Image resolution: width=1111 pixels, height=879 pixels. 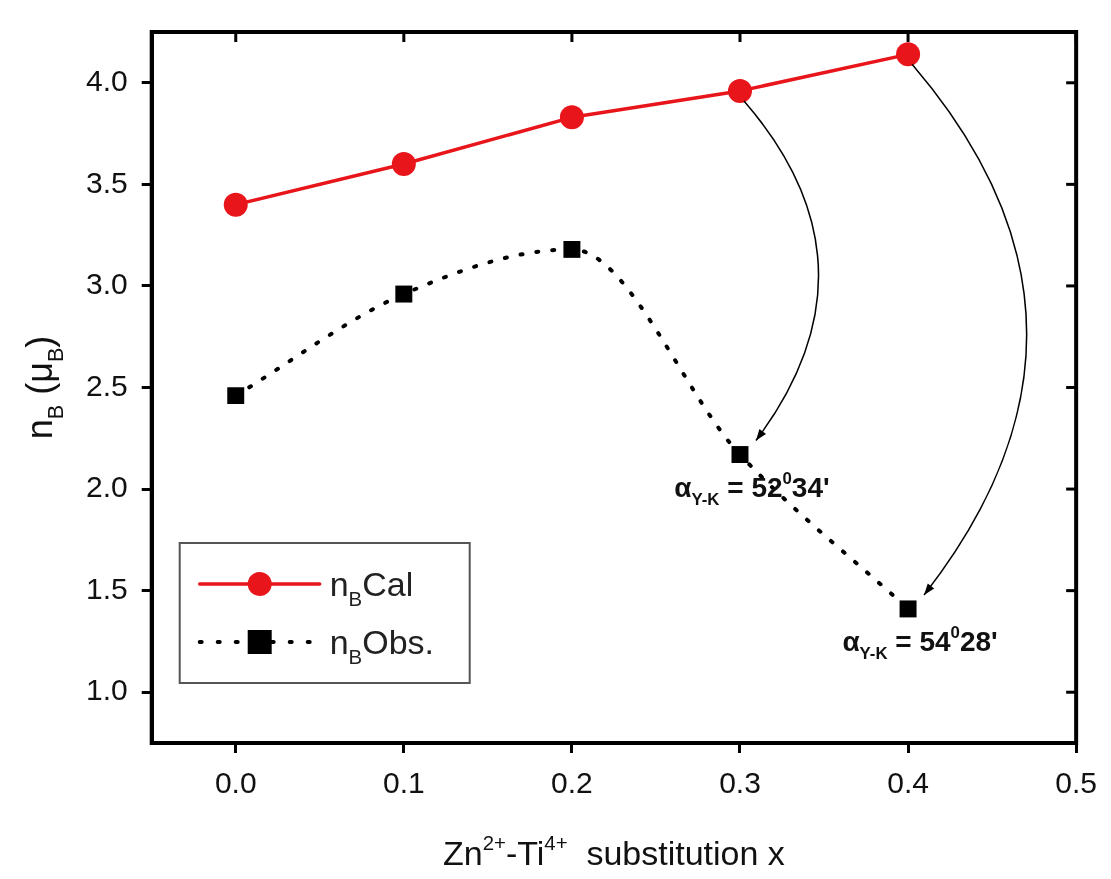 I want to click on y-tick-label: 2.0, so click(x=106, y=487).